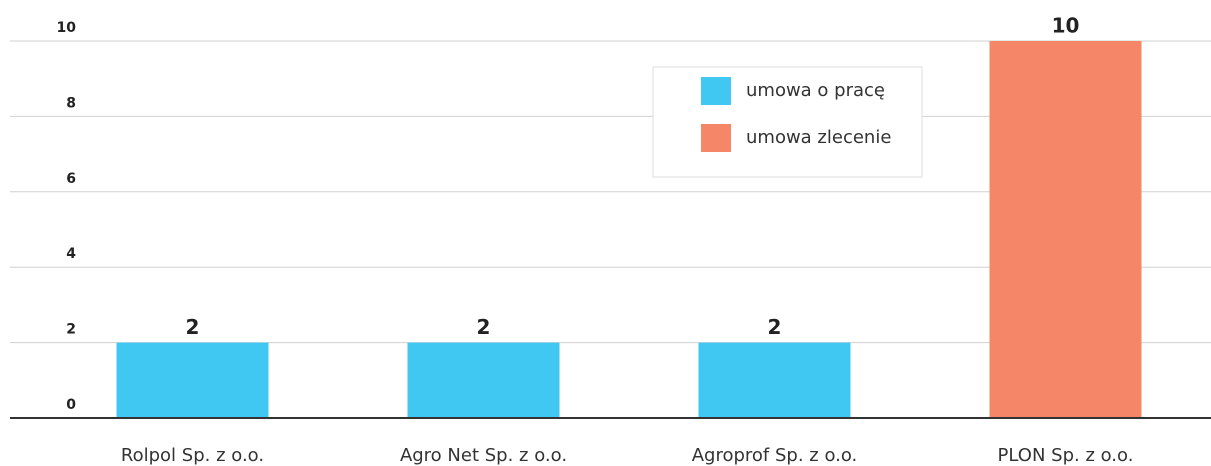 The height and width of the screenshot is (466, 1211). What do you see at coordinates (71, 254) in the screenshot?
I see `y-tick-label: 4` at bounding box center [71, 254].